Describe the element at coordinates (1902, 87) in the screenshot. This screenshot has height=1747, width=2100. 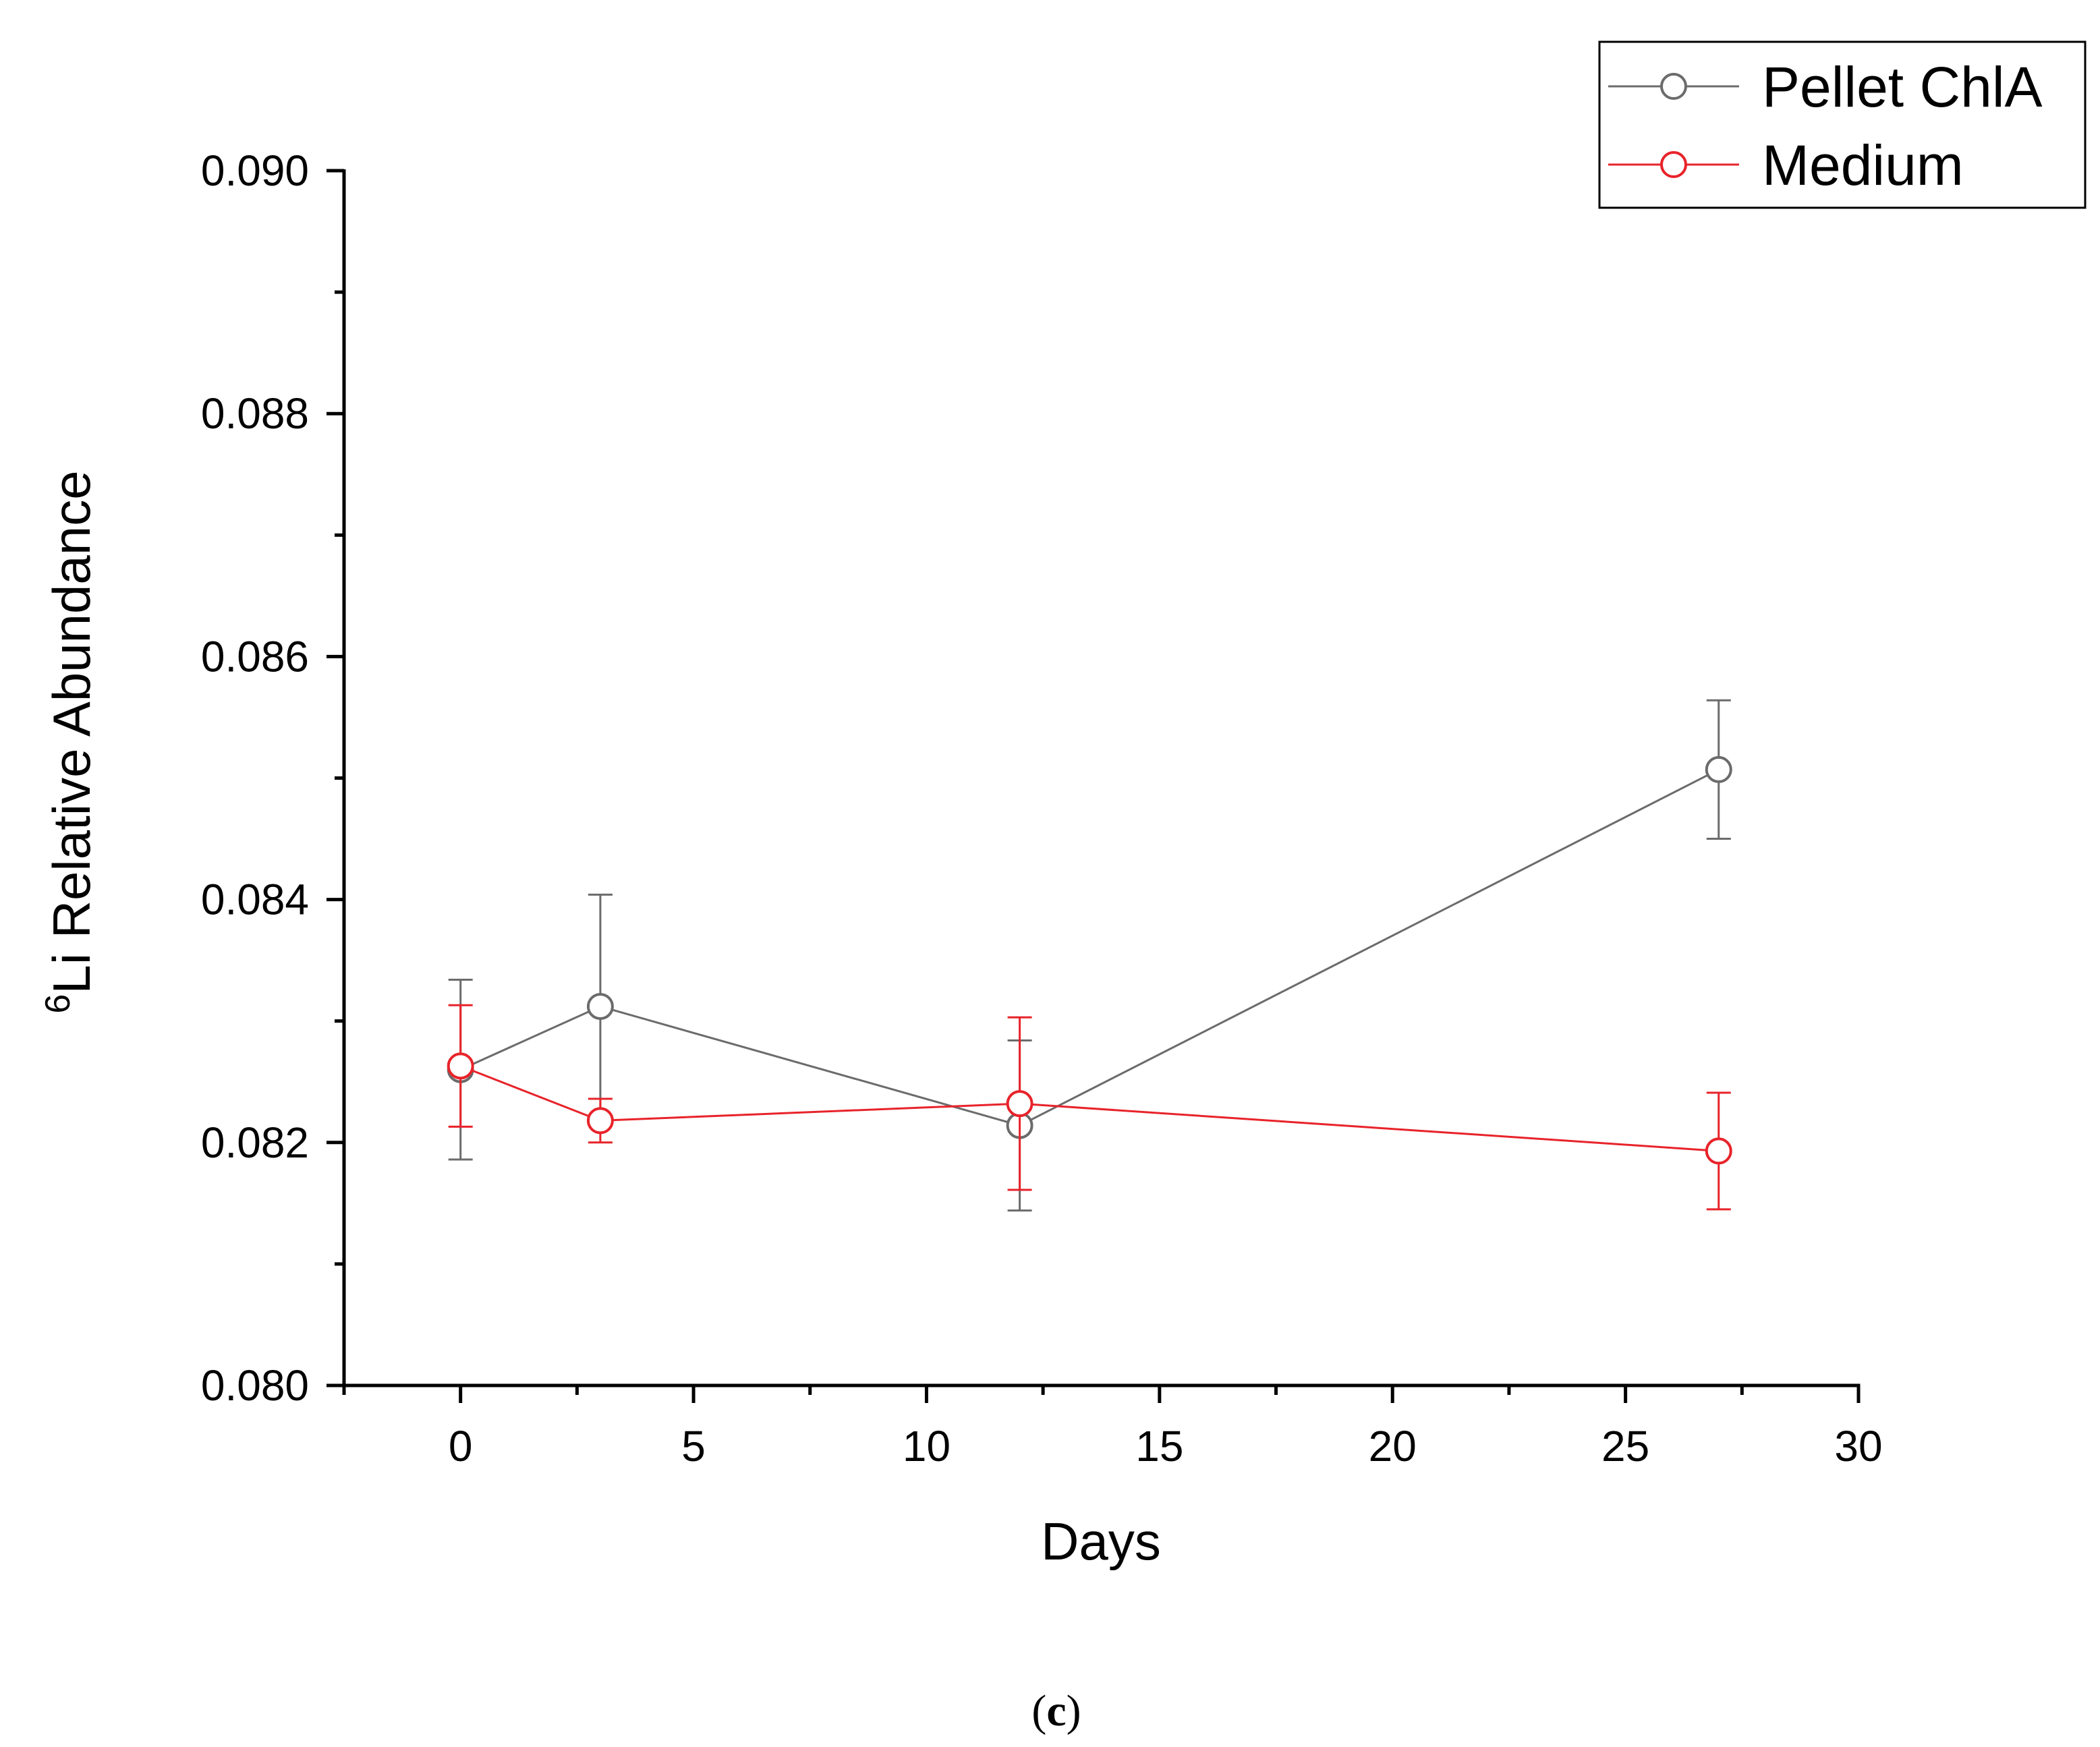
I see `legend-label: Pellet ChlA` at that location.